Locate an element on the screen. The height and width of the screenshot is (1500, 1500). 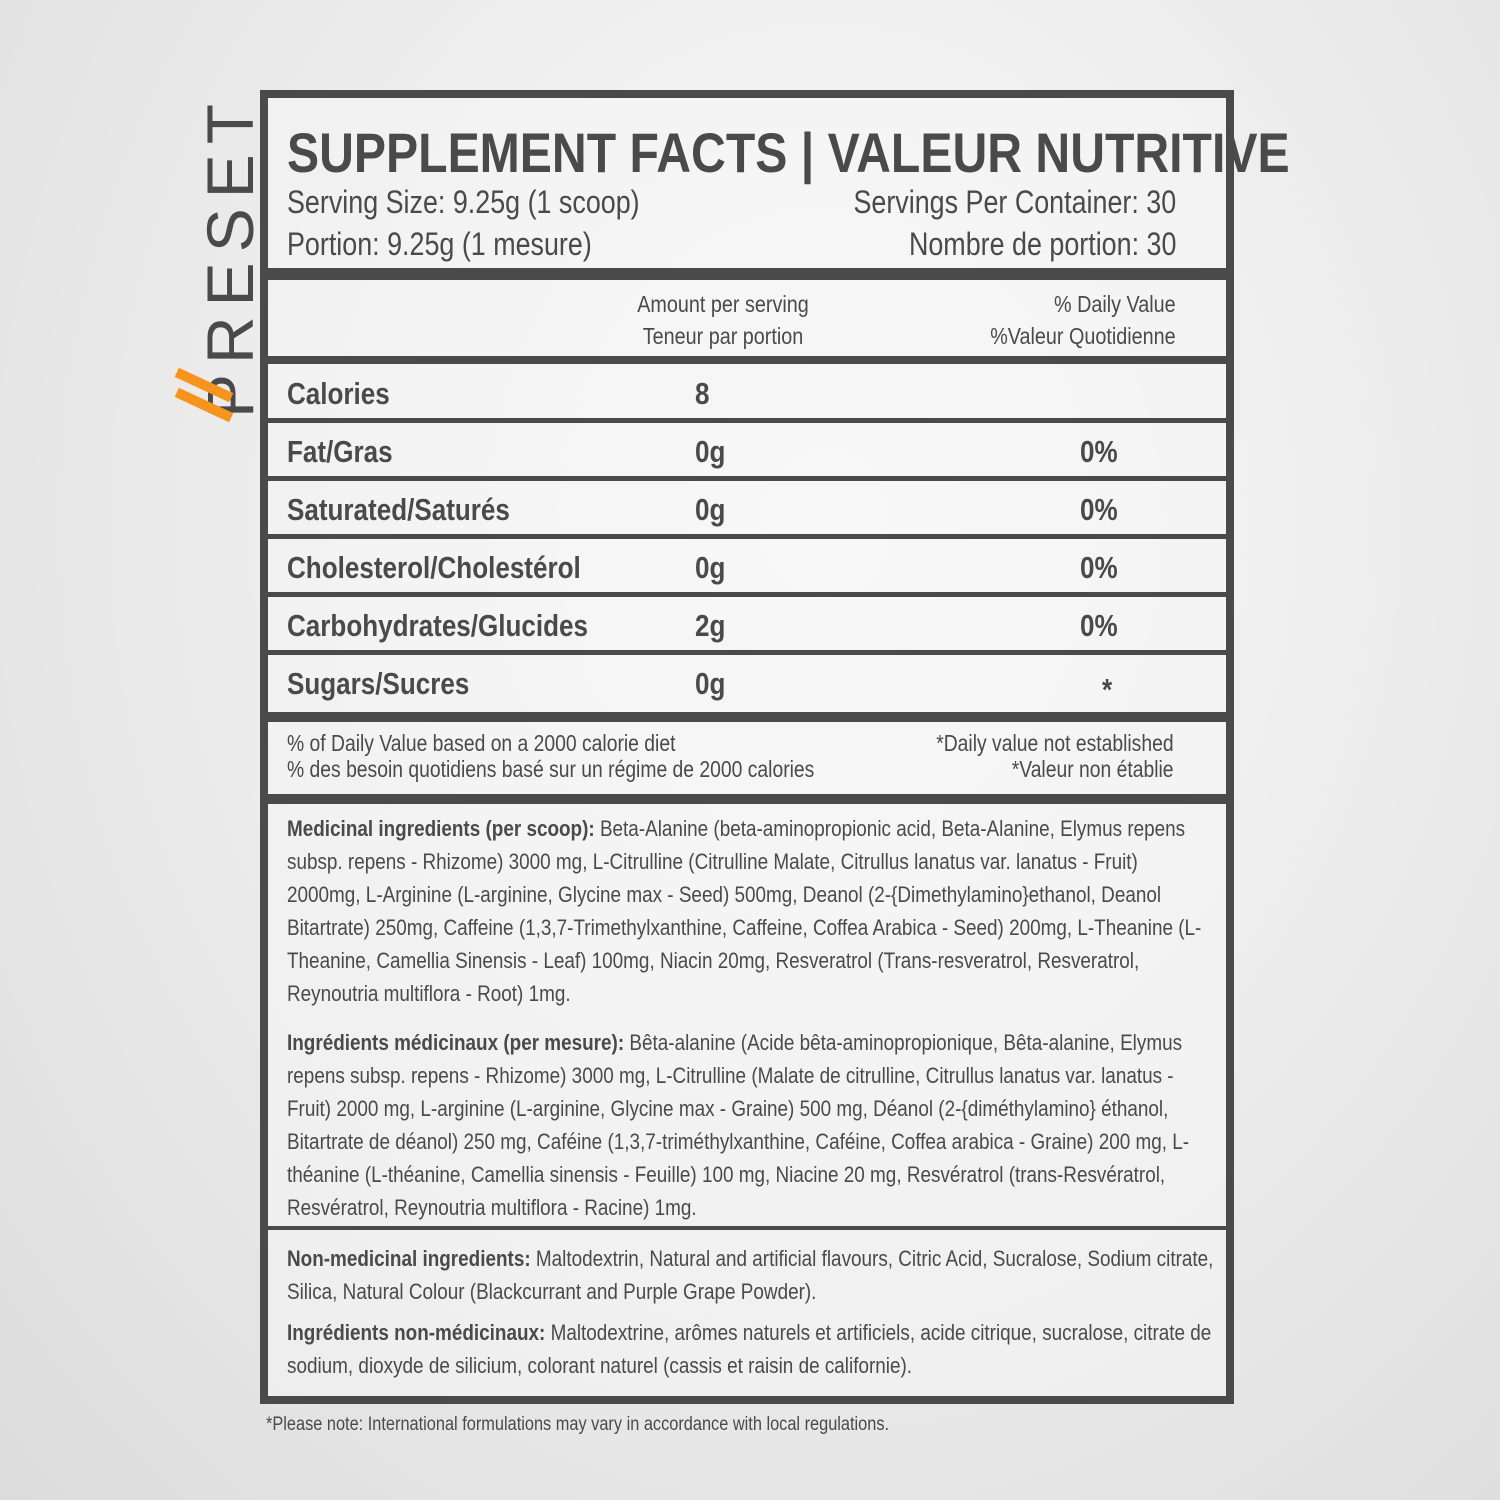
amount-header-en: Amount per serving is located at coordinates (723, 304).